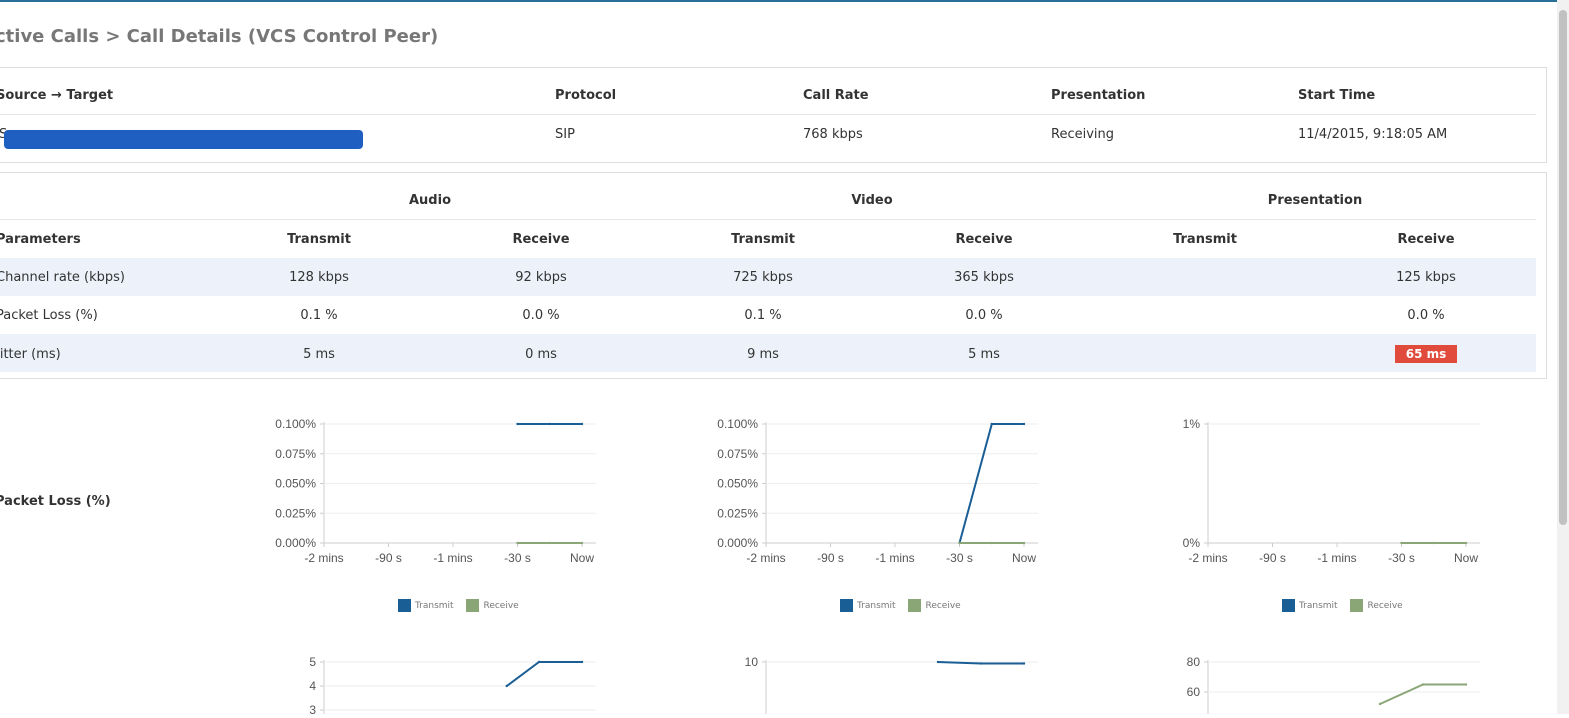 This screenshot has width=1569, height=718. I want to click on series-line-transmit, so click(544, 674).